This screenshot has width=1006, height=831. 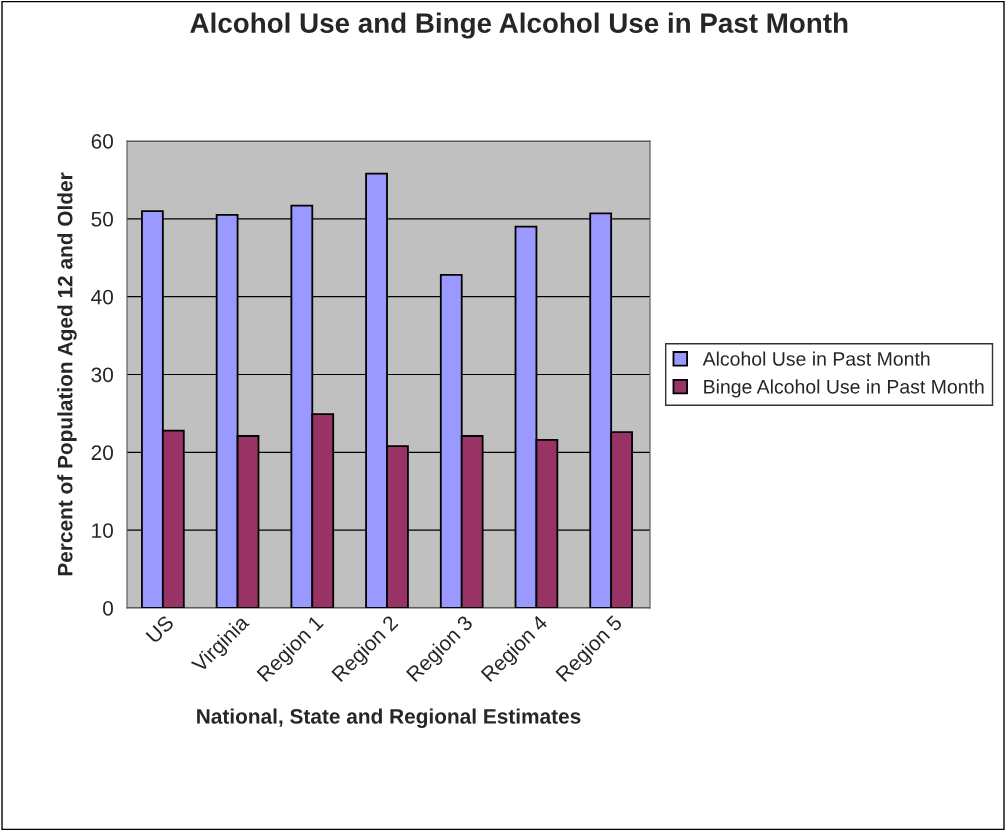 What do you see at coordinates (389, 718) in the screenshot?
I see `x-axis-title: National, State and Regional Estimates` at bounding box center [389, 718].